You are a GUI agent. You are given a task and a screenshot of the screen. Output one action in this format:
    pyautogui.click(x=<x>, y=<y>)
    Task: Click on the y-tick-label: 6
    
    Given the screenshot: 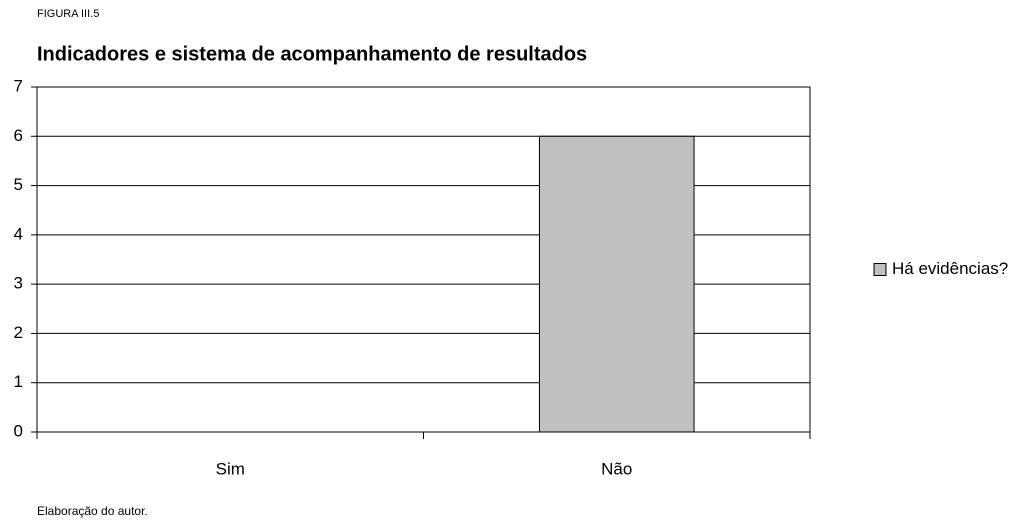 What is the action you would take?
    pyautogui.click(x=18, y=135)
    